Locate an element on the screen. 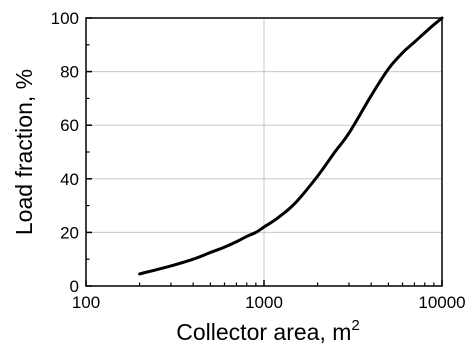 This screenshot has width=473, height=349. x-tick-label: 1000 is located at coordinates (264, 302).